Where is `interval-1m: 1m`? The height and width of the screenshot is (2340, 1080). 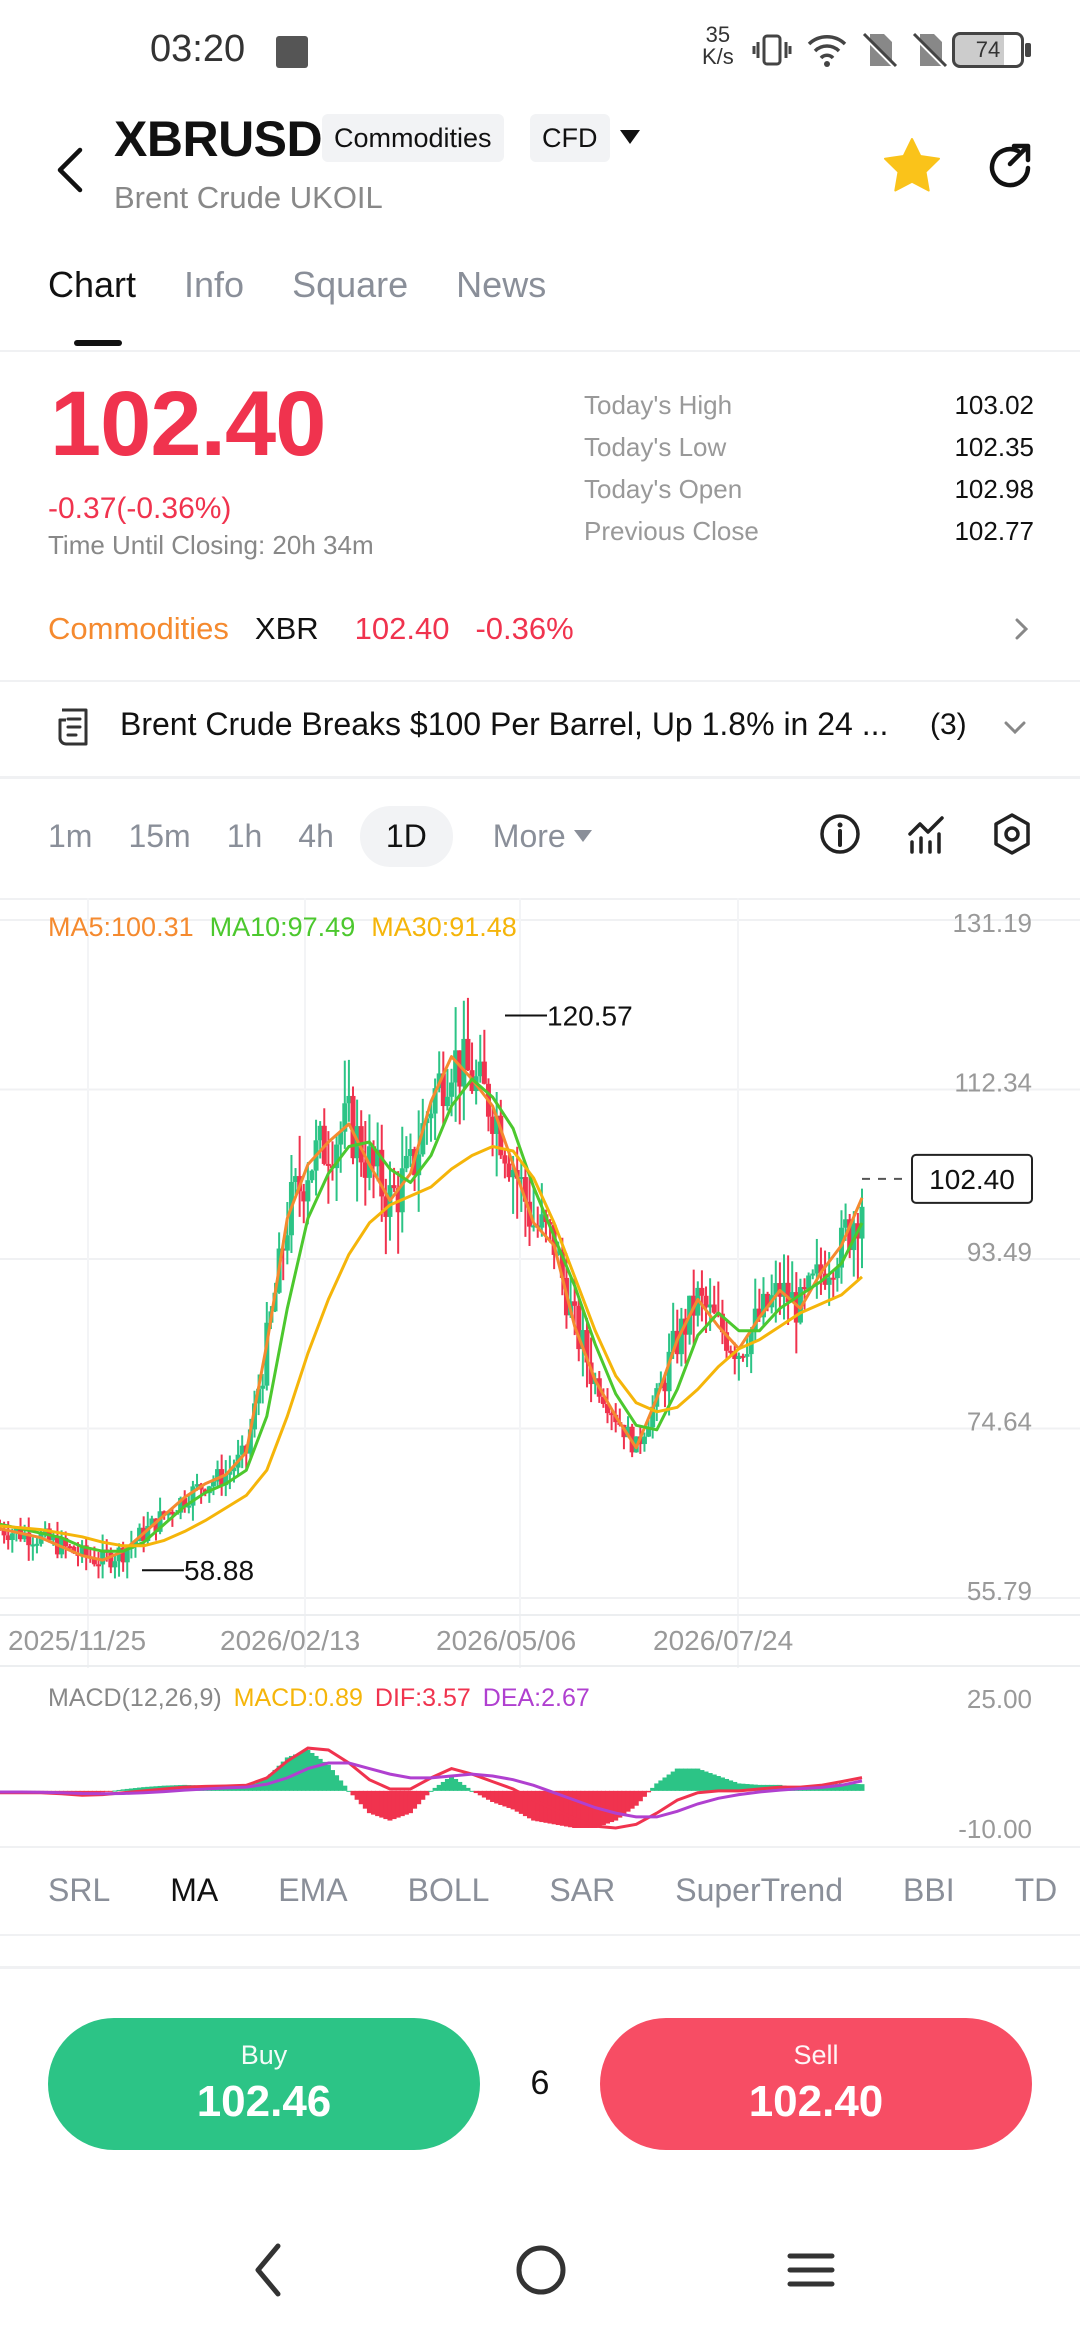
interval-1m: 1m is located at coordinates (70, 835).